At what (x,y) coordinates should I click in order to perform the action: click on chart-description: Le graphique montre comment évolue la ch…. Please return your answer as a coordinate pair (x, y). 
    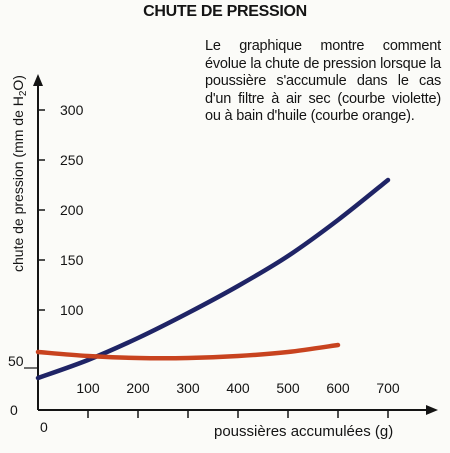
    Looking at the image, I should click on (323, 81).